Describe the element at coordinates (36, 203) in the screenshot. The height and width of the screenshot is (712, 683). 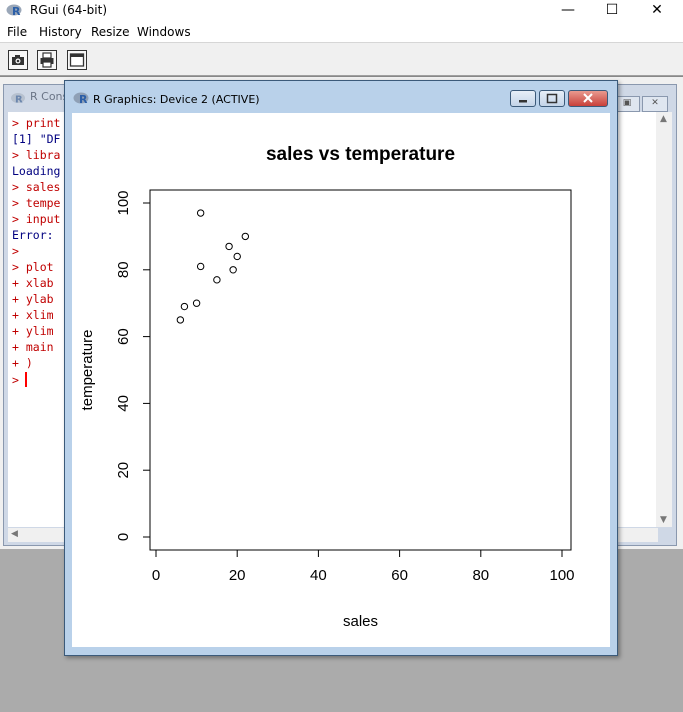
I see `console-line: > tempe` at that location.